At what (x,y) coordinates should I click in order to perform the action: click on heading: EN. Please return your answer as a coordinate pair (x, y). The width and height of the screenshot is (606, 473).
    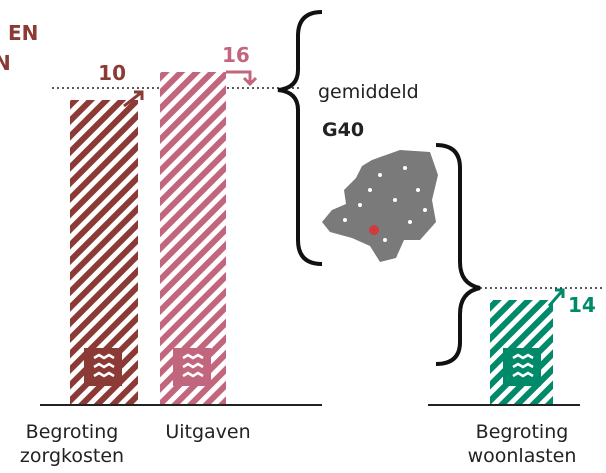
    Looking at the image, I should click on (23, 33).